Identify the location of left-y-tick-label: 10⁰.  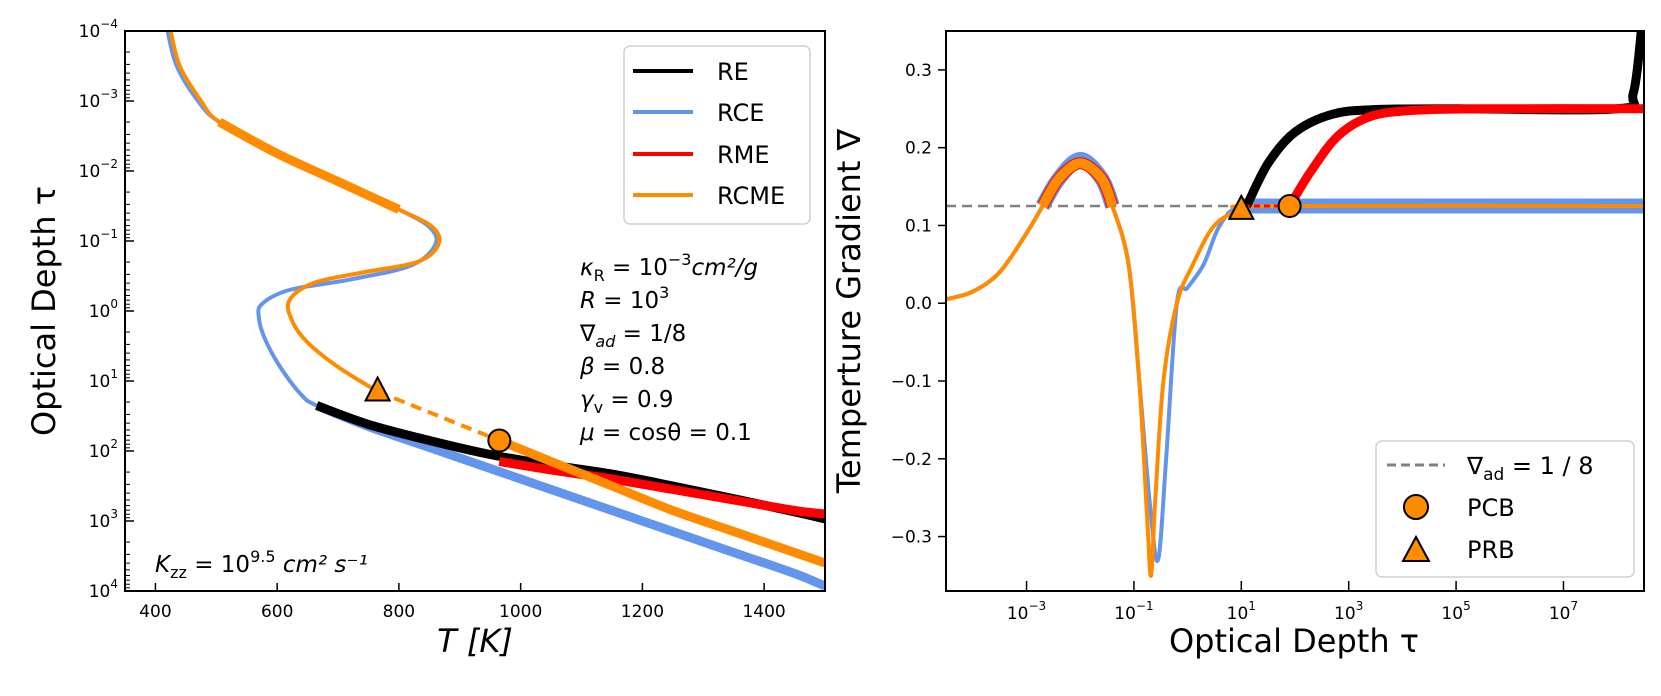
(103, 309).